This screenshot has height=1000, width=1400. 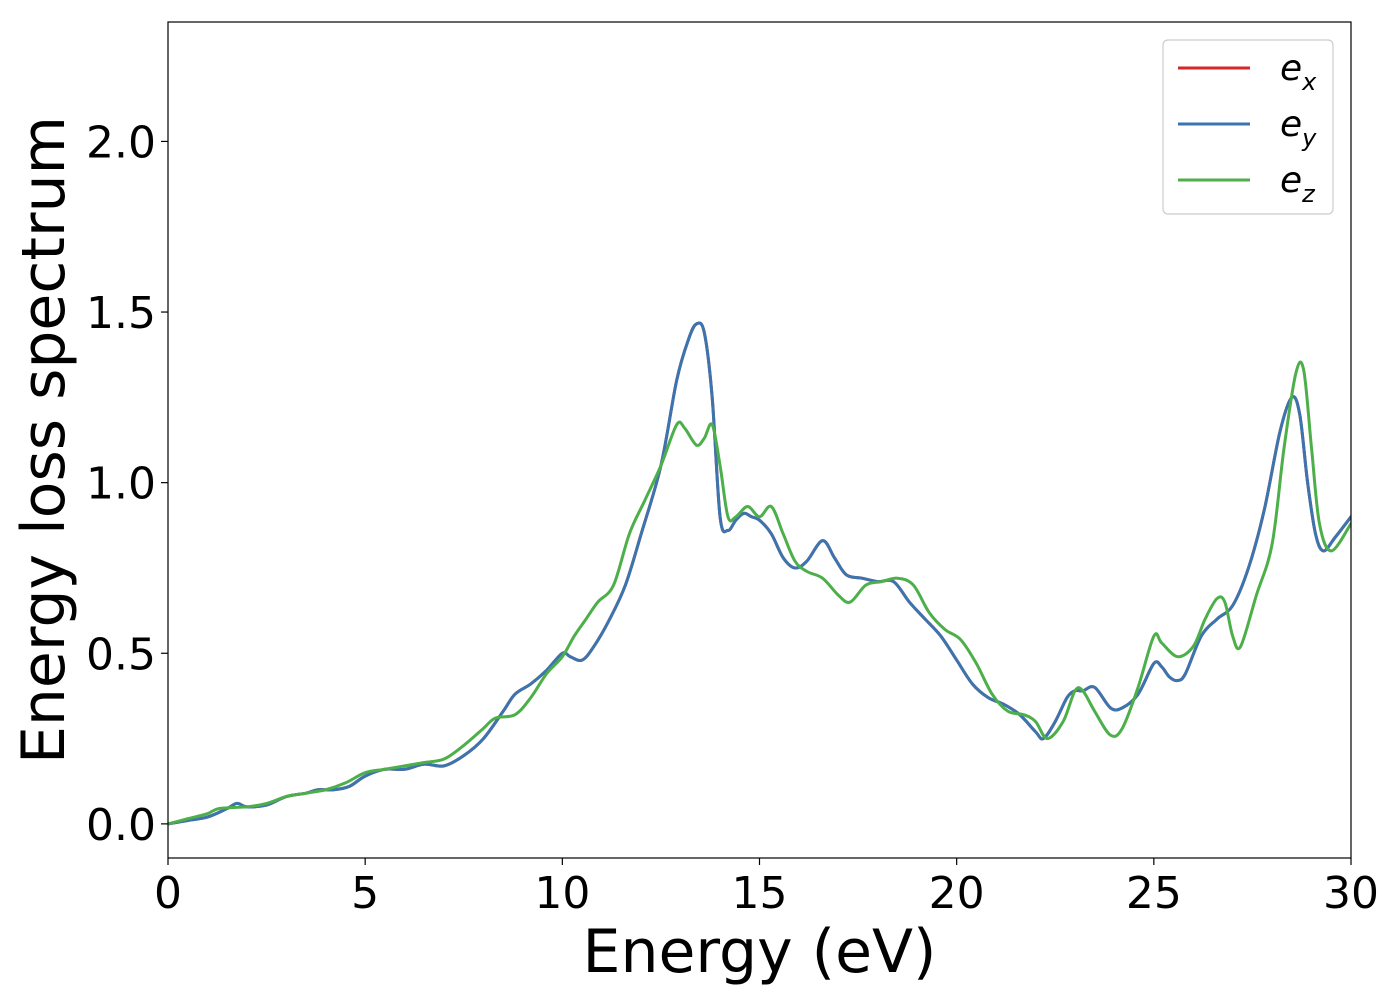 I want to click on y-tick-label: 1.0, so click(x=121, y=484).